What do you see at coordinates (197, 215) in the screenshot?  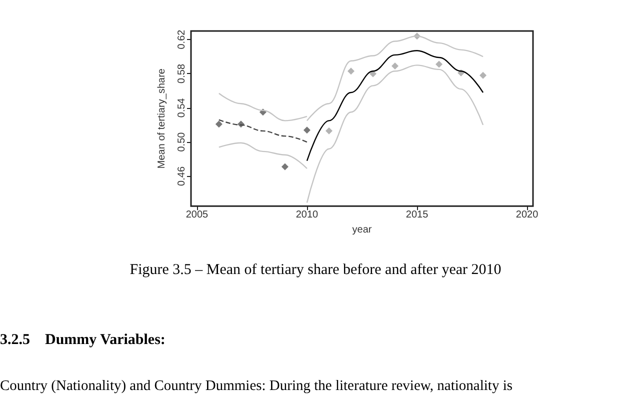 I see `x-tick-label: 2005` at bounding box center [197, 215].